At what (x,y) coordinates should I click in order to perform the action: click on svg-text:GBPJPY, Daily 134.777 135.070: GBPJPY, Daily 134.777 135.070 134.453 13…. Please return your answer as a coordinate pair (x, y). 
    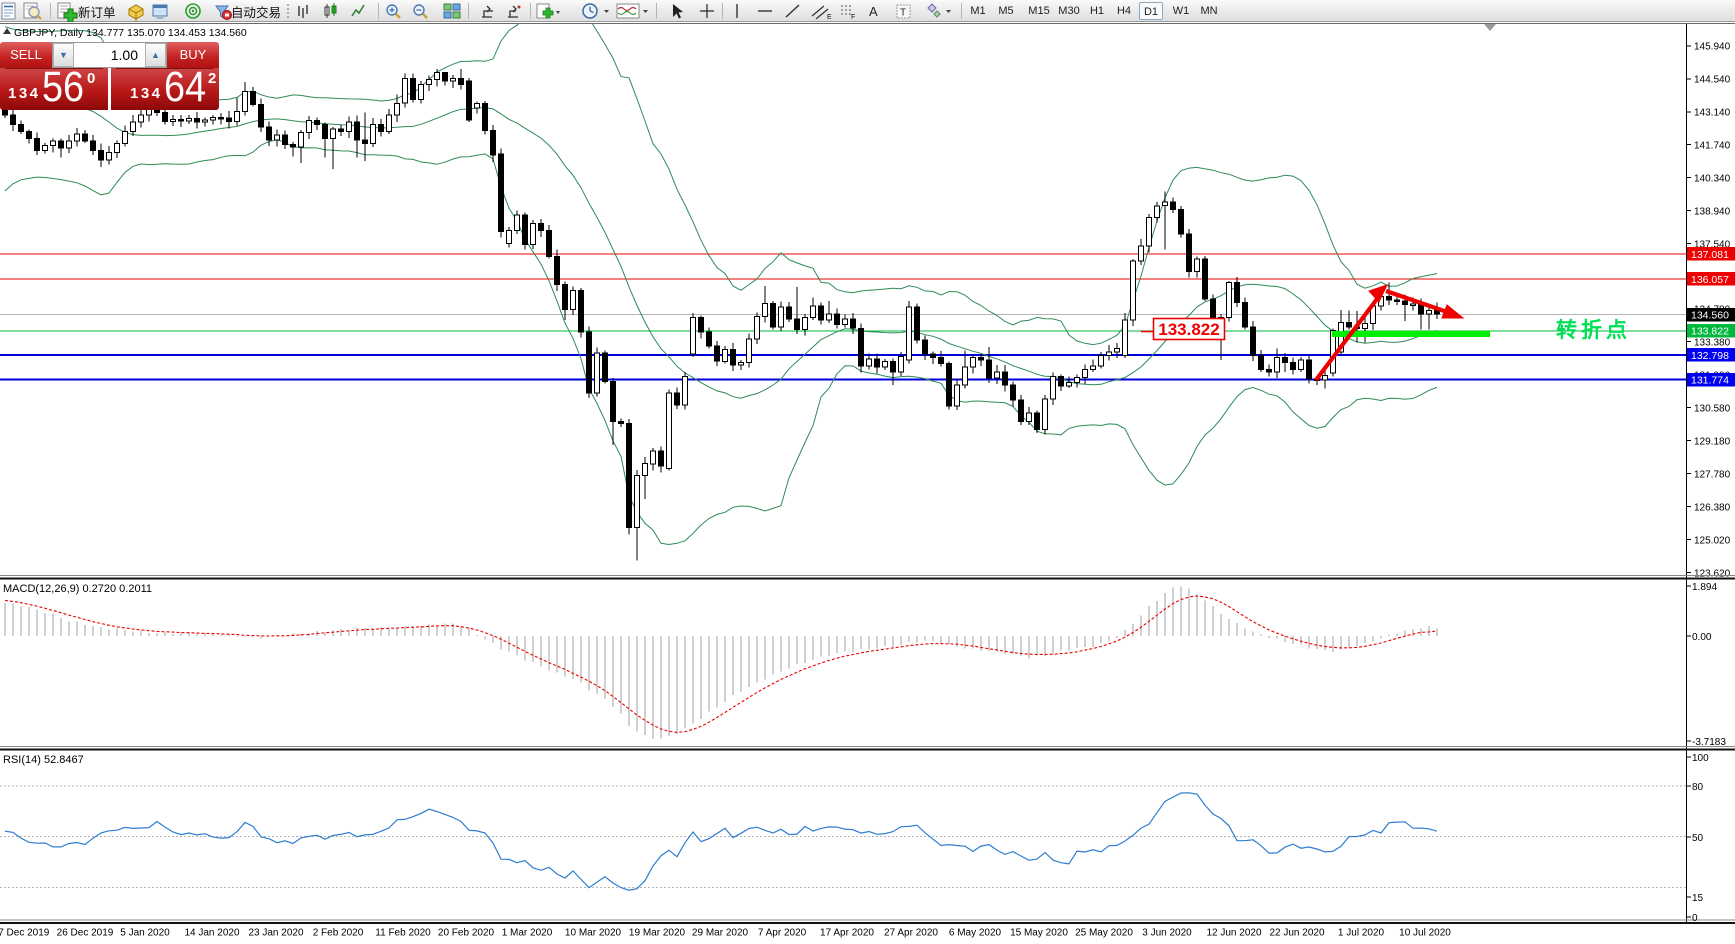
    Looking at the image, I should click on (130, 33).